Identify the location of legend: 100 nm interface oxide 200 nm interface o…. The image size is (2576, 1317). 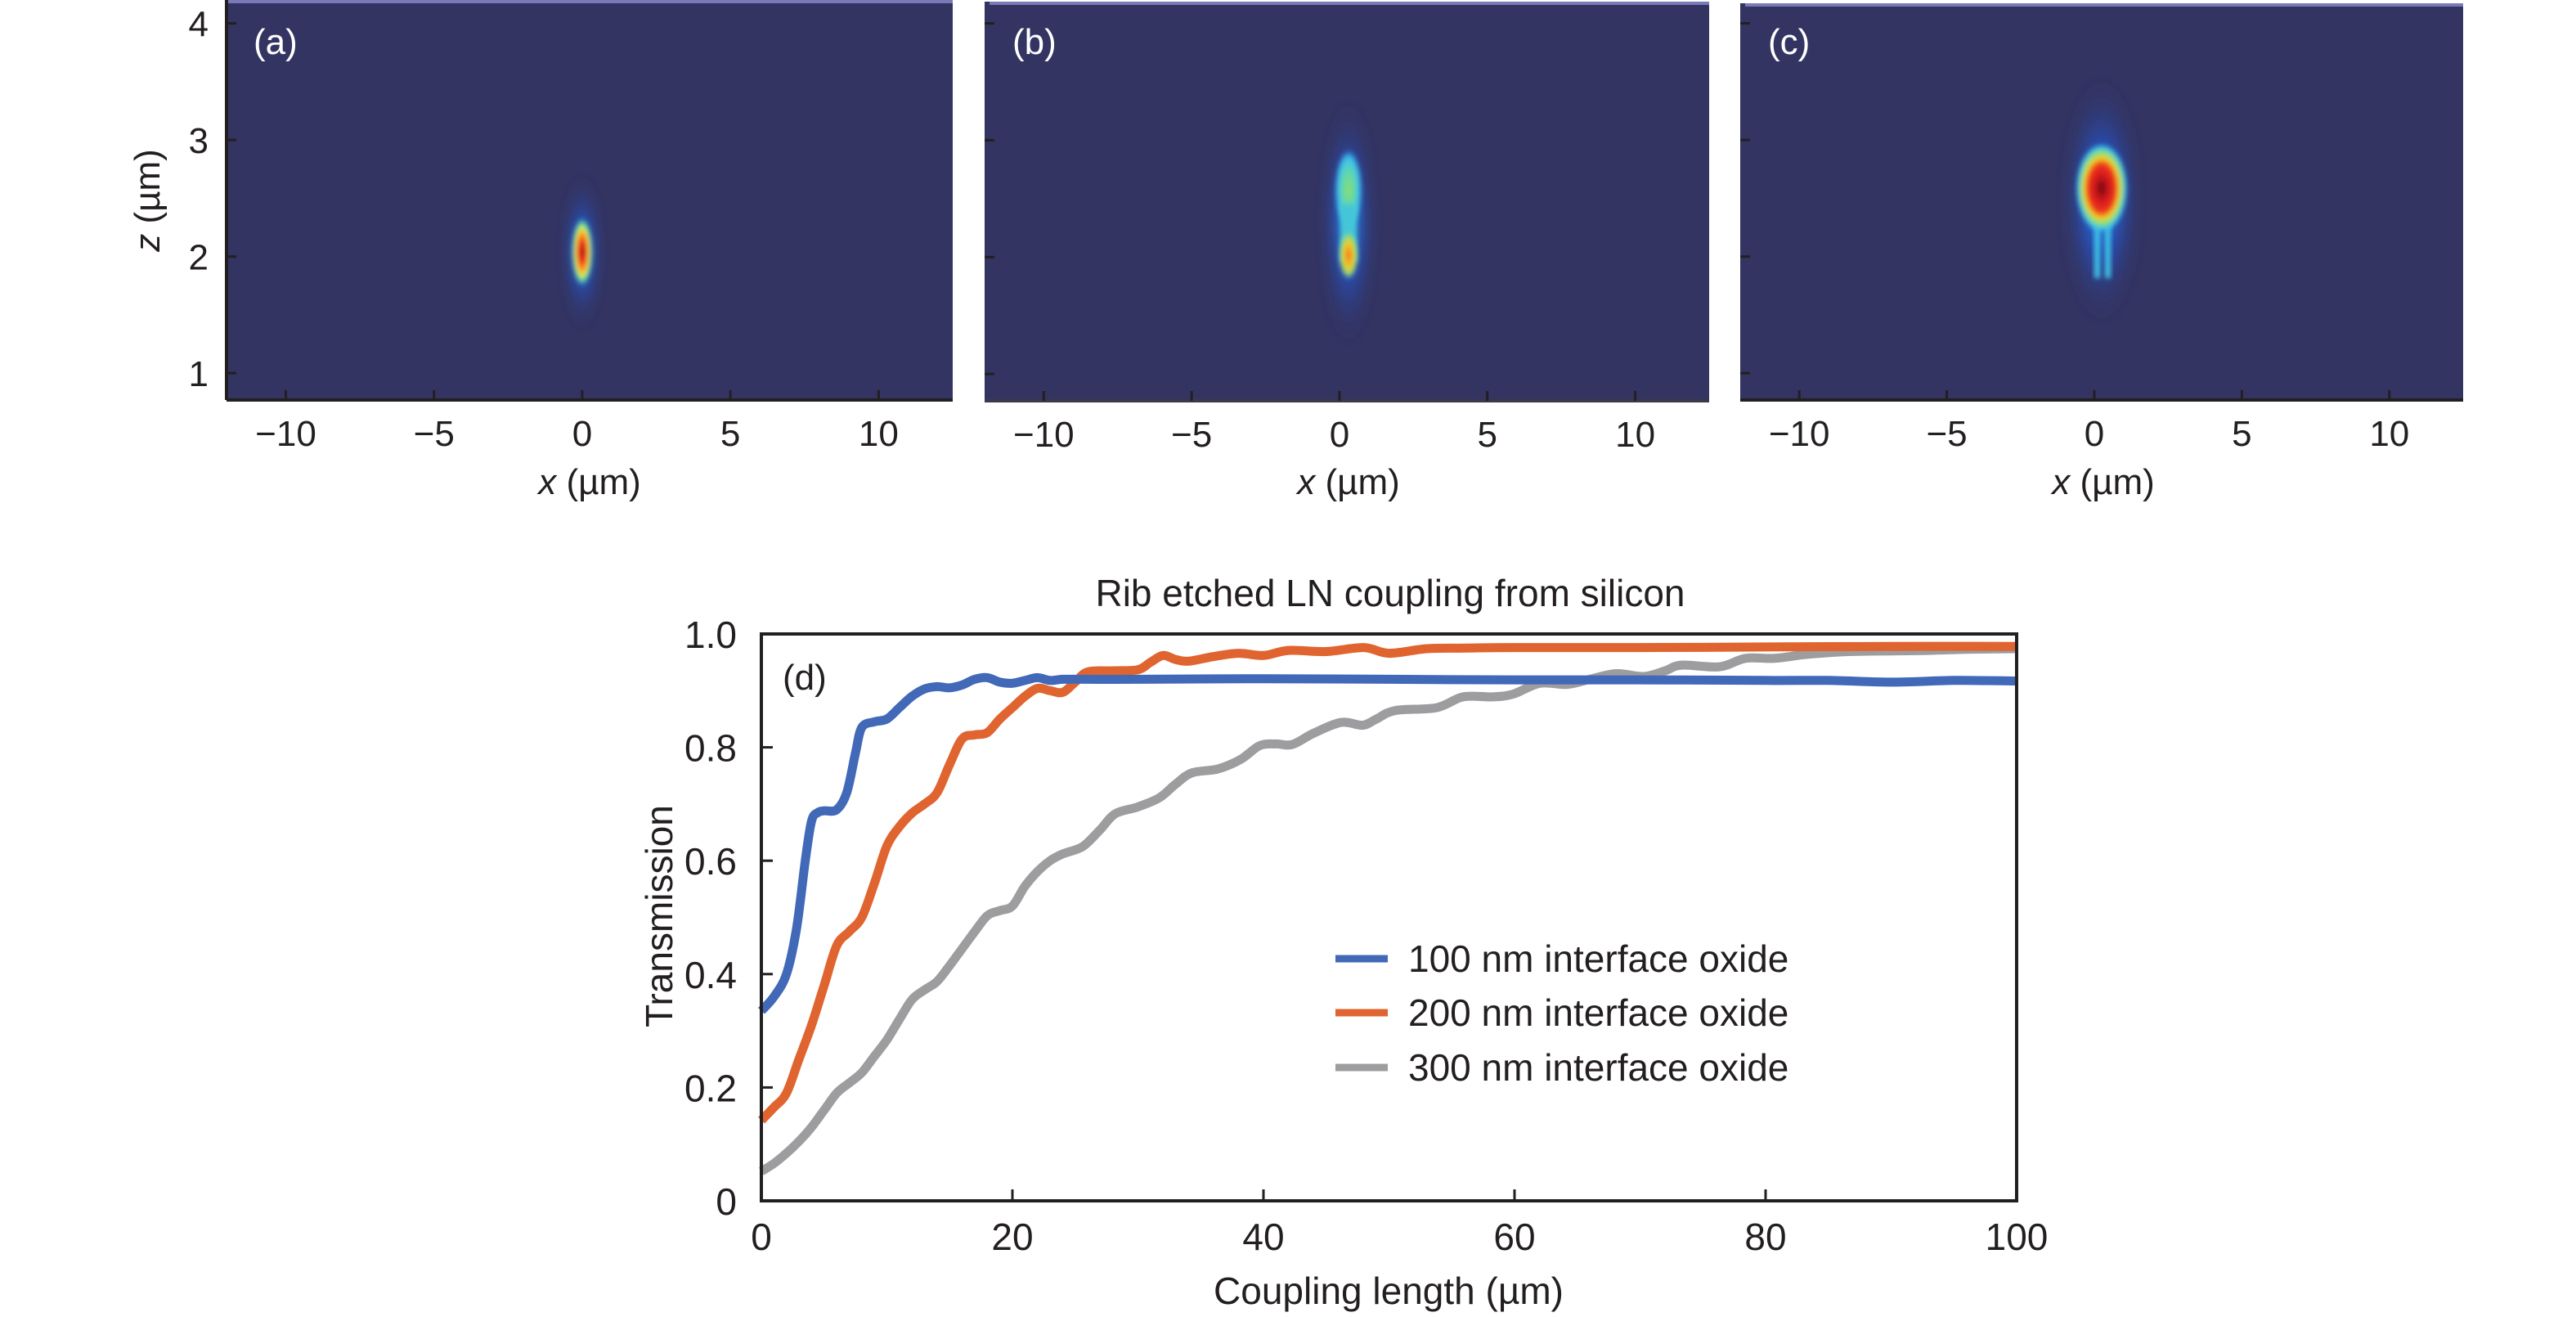
(1562, 1013).